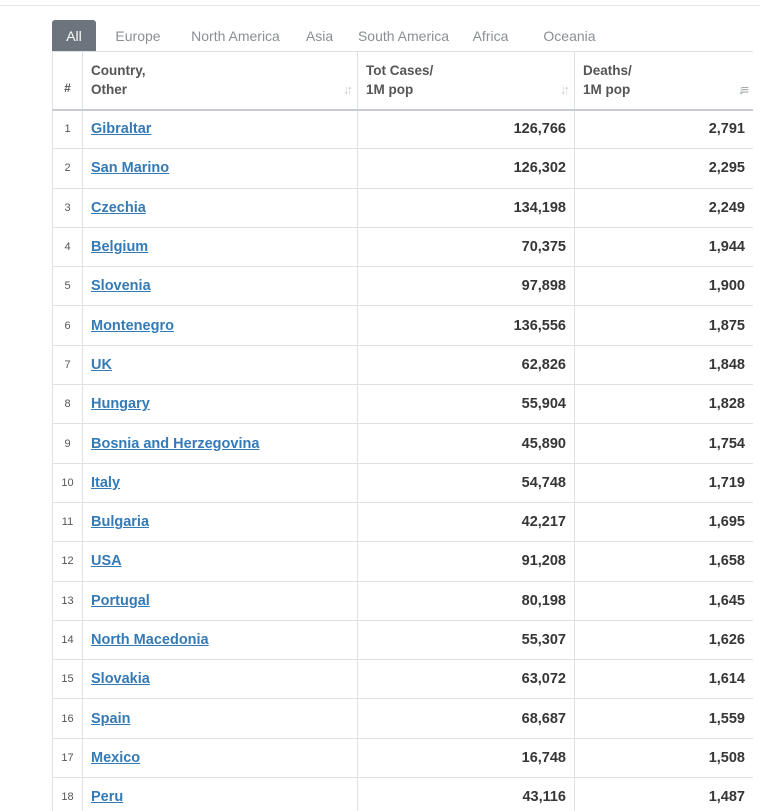 The height and width of the screenshot is (811, 760). Describe the element at coordinates (68, 561) in the screenshot. I see `rank-cell: 12` at that location.